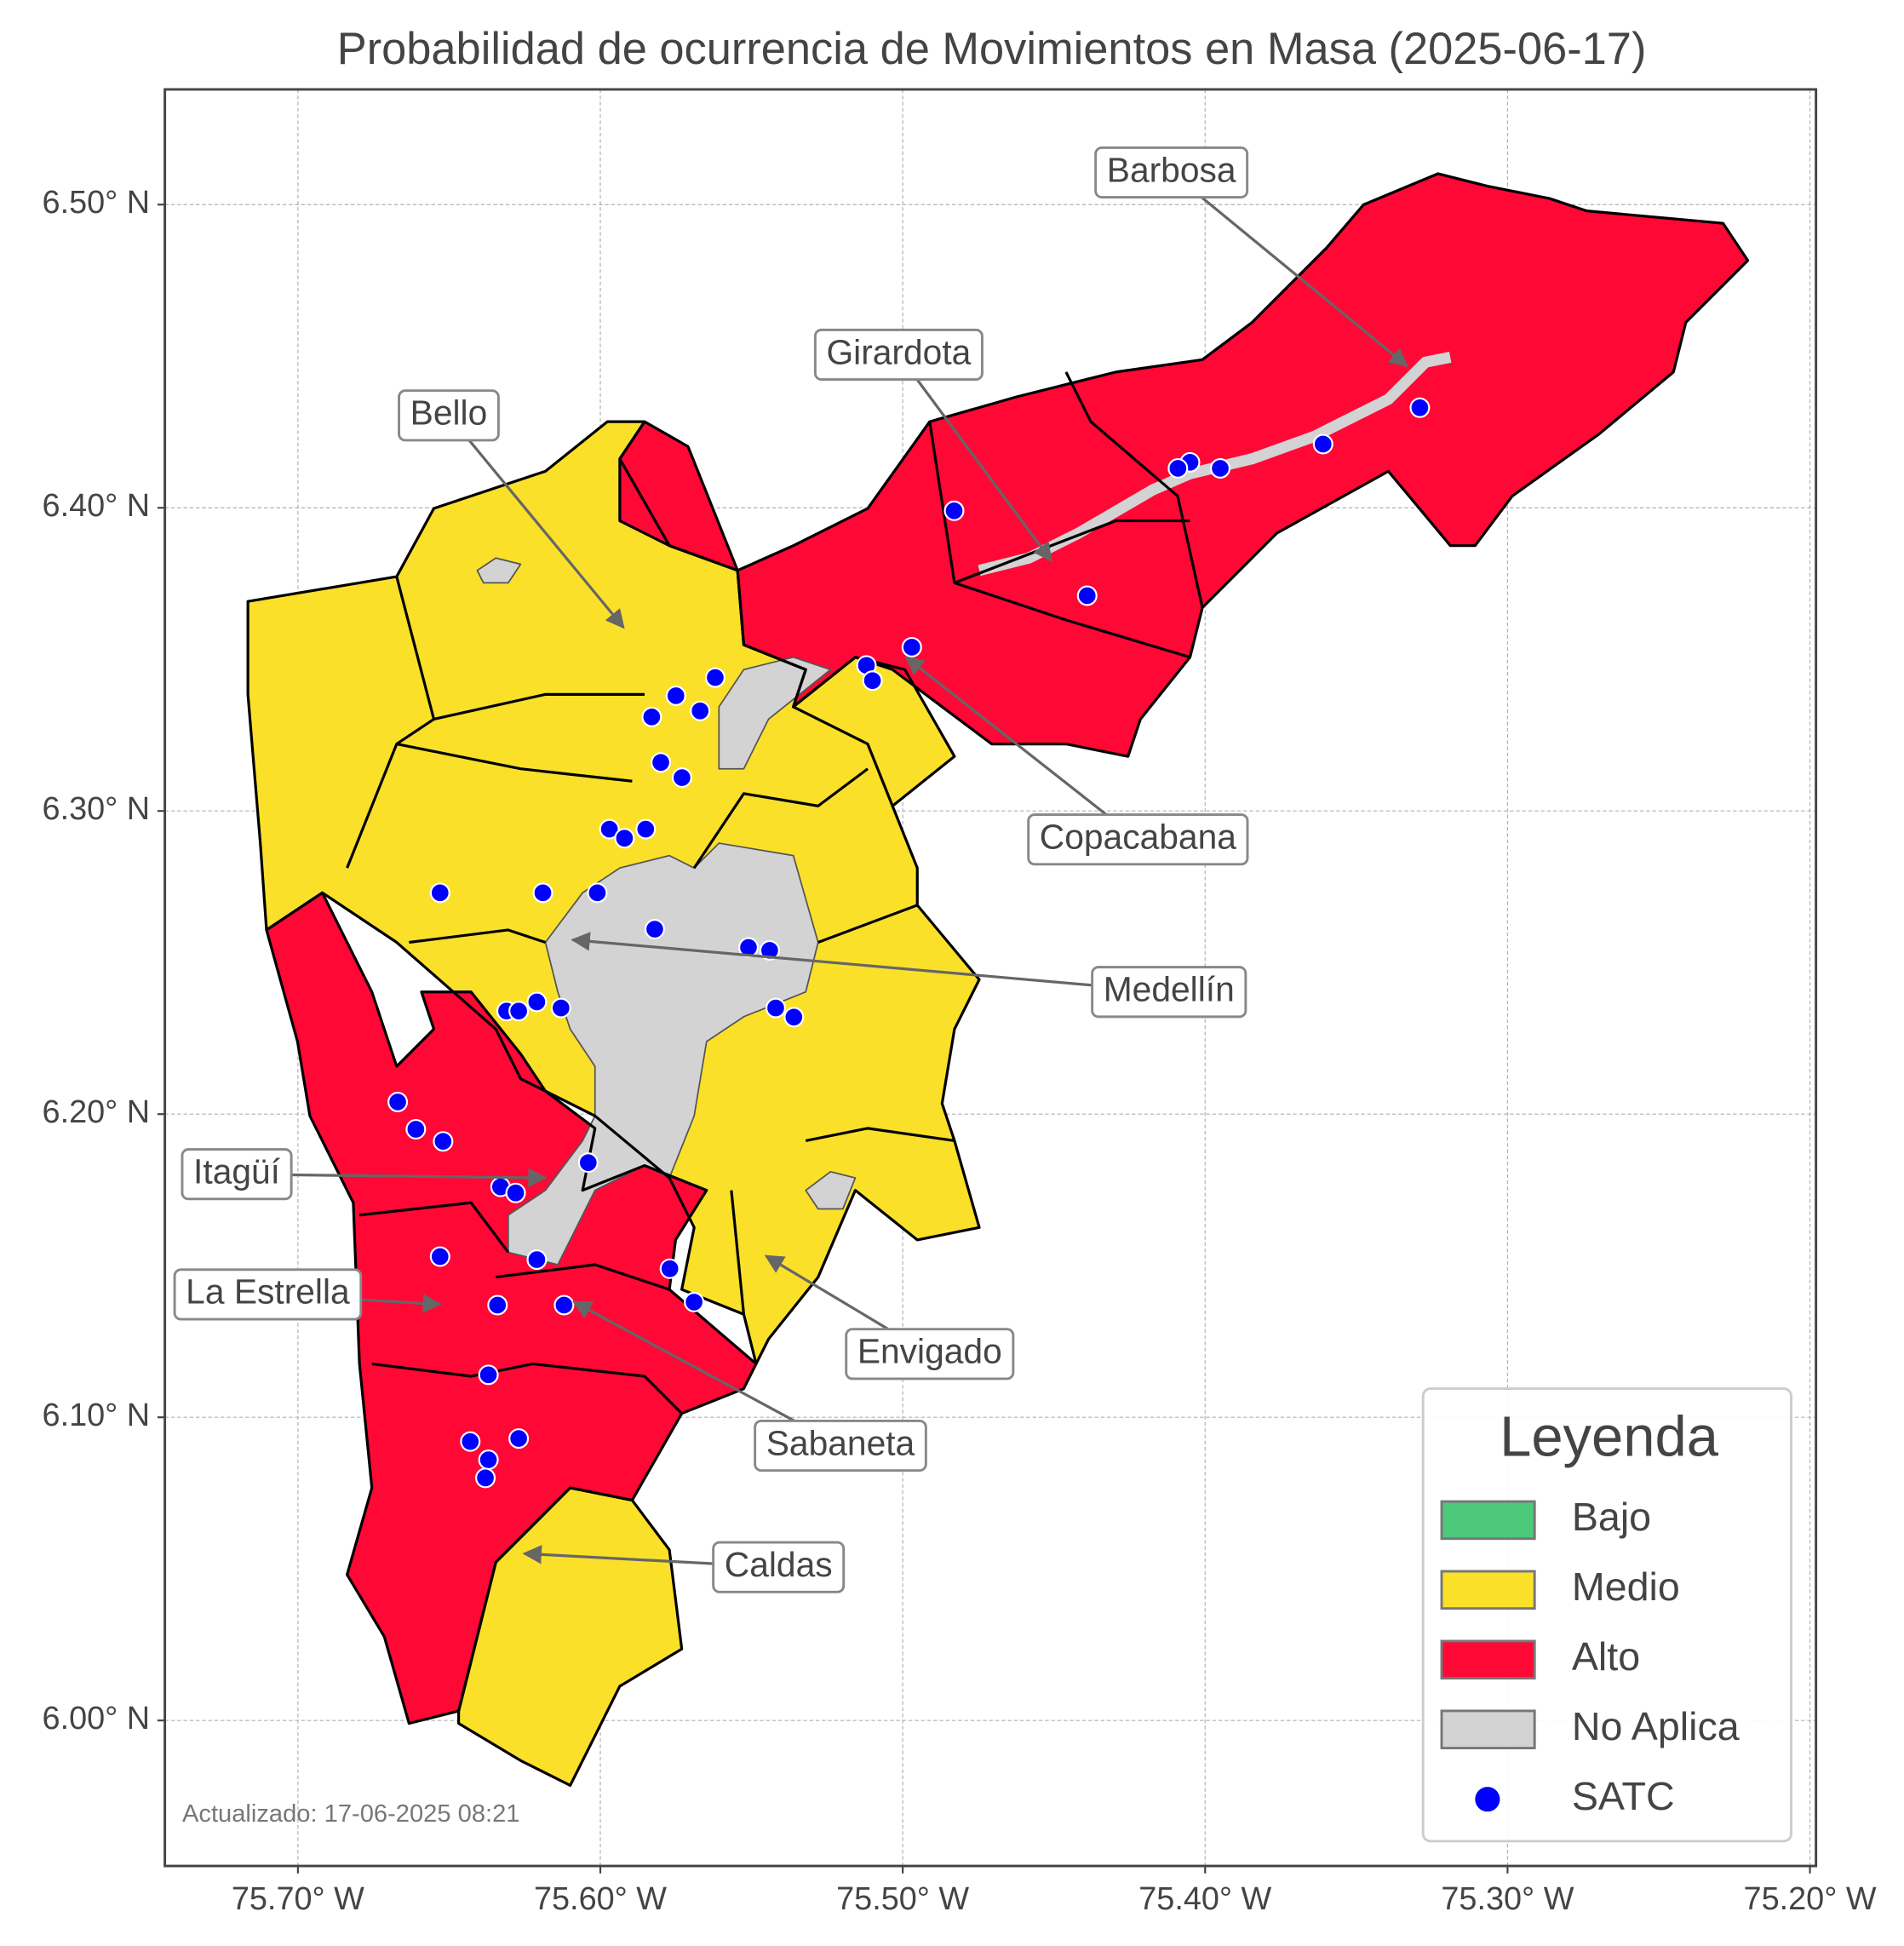  I want to click on annotation-label: Bello, so click(449, 413).